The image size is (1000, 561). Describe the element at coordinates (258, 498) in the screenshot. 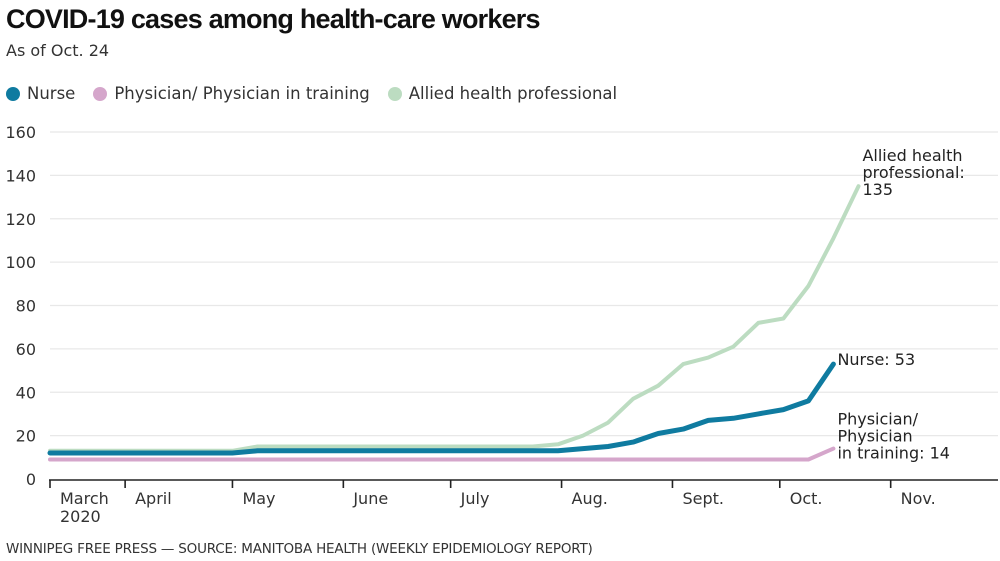

I see `x-tick-label: May` at that location.